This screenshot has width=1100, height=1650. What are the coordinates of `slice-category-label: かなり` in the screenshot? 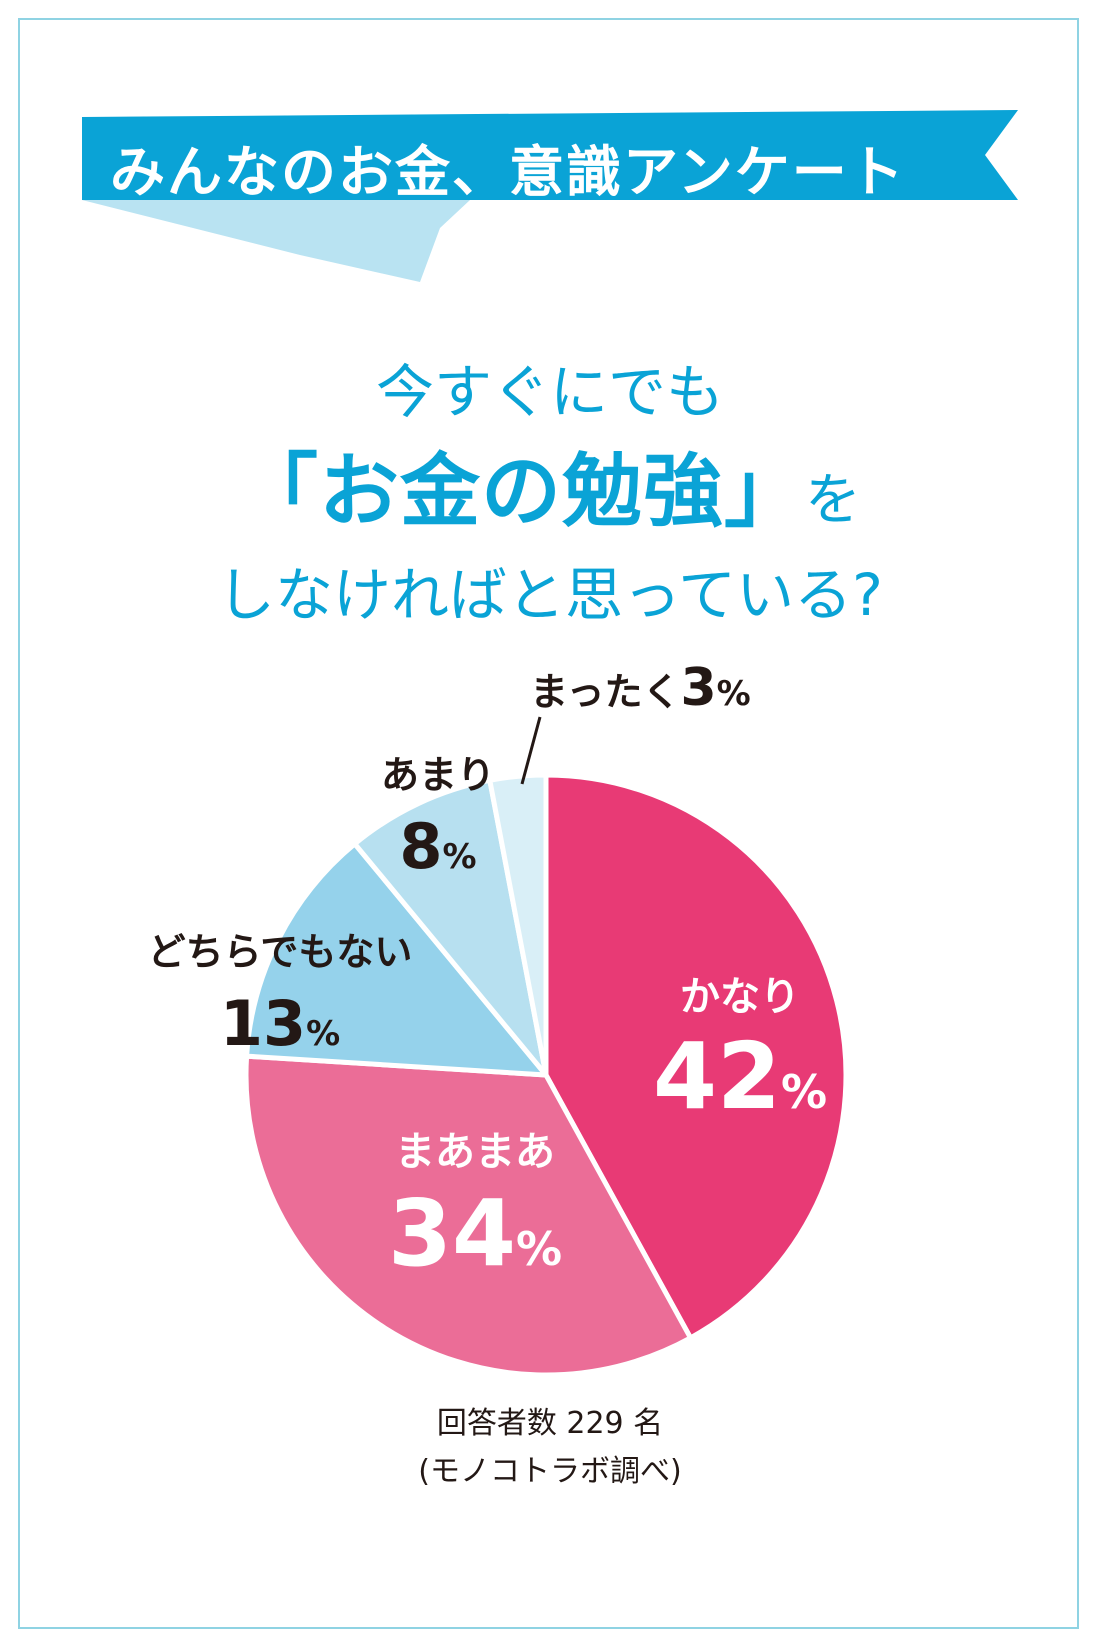 It's located at (740, 997).